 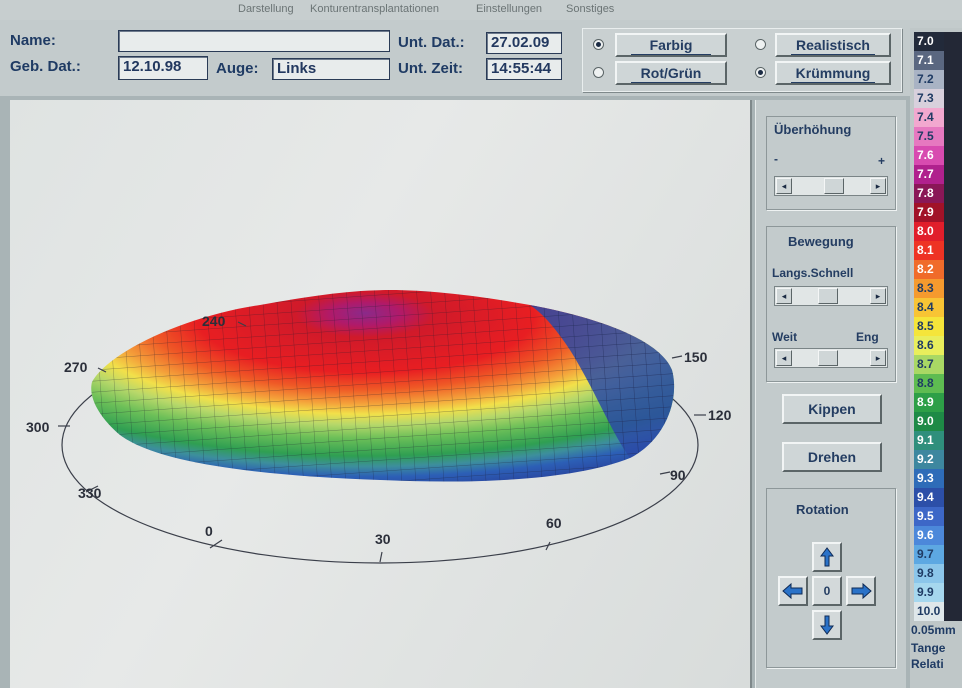 What do you see at coordinates (938, 117) in the screenshot?
I see `legend-row: 7.4` at bounding box center [938, 117].